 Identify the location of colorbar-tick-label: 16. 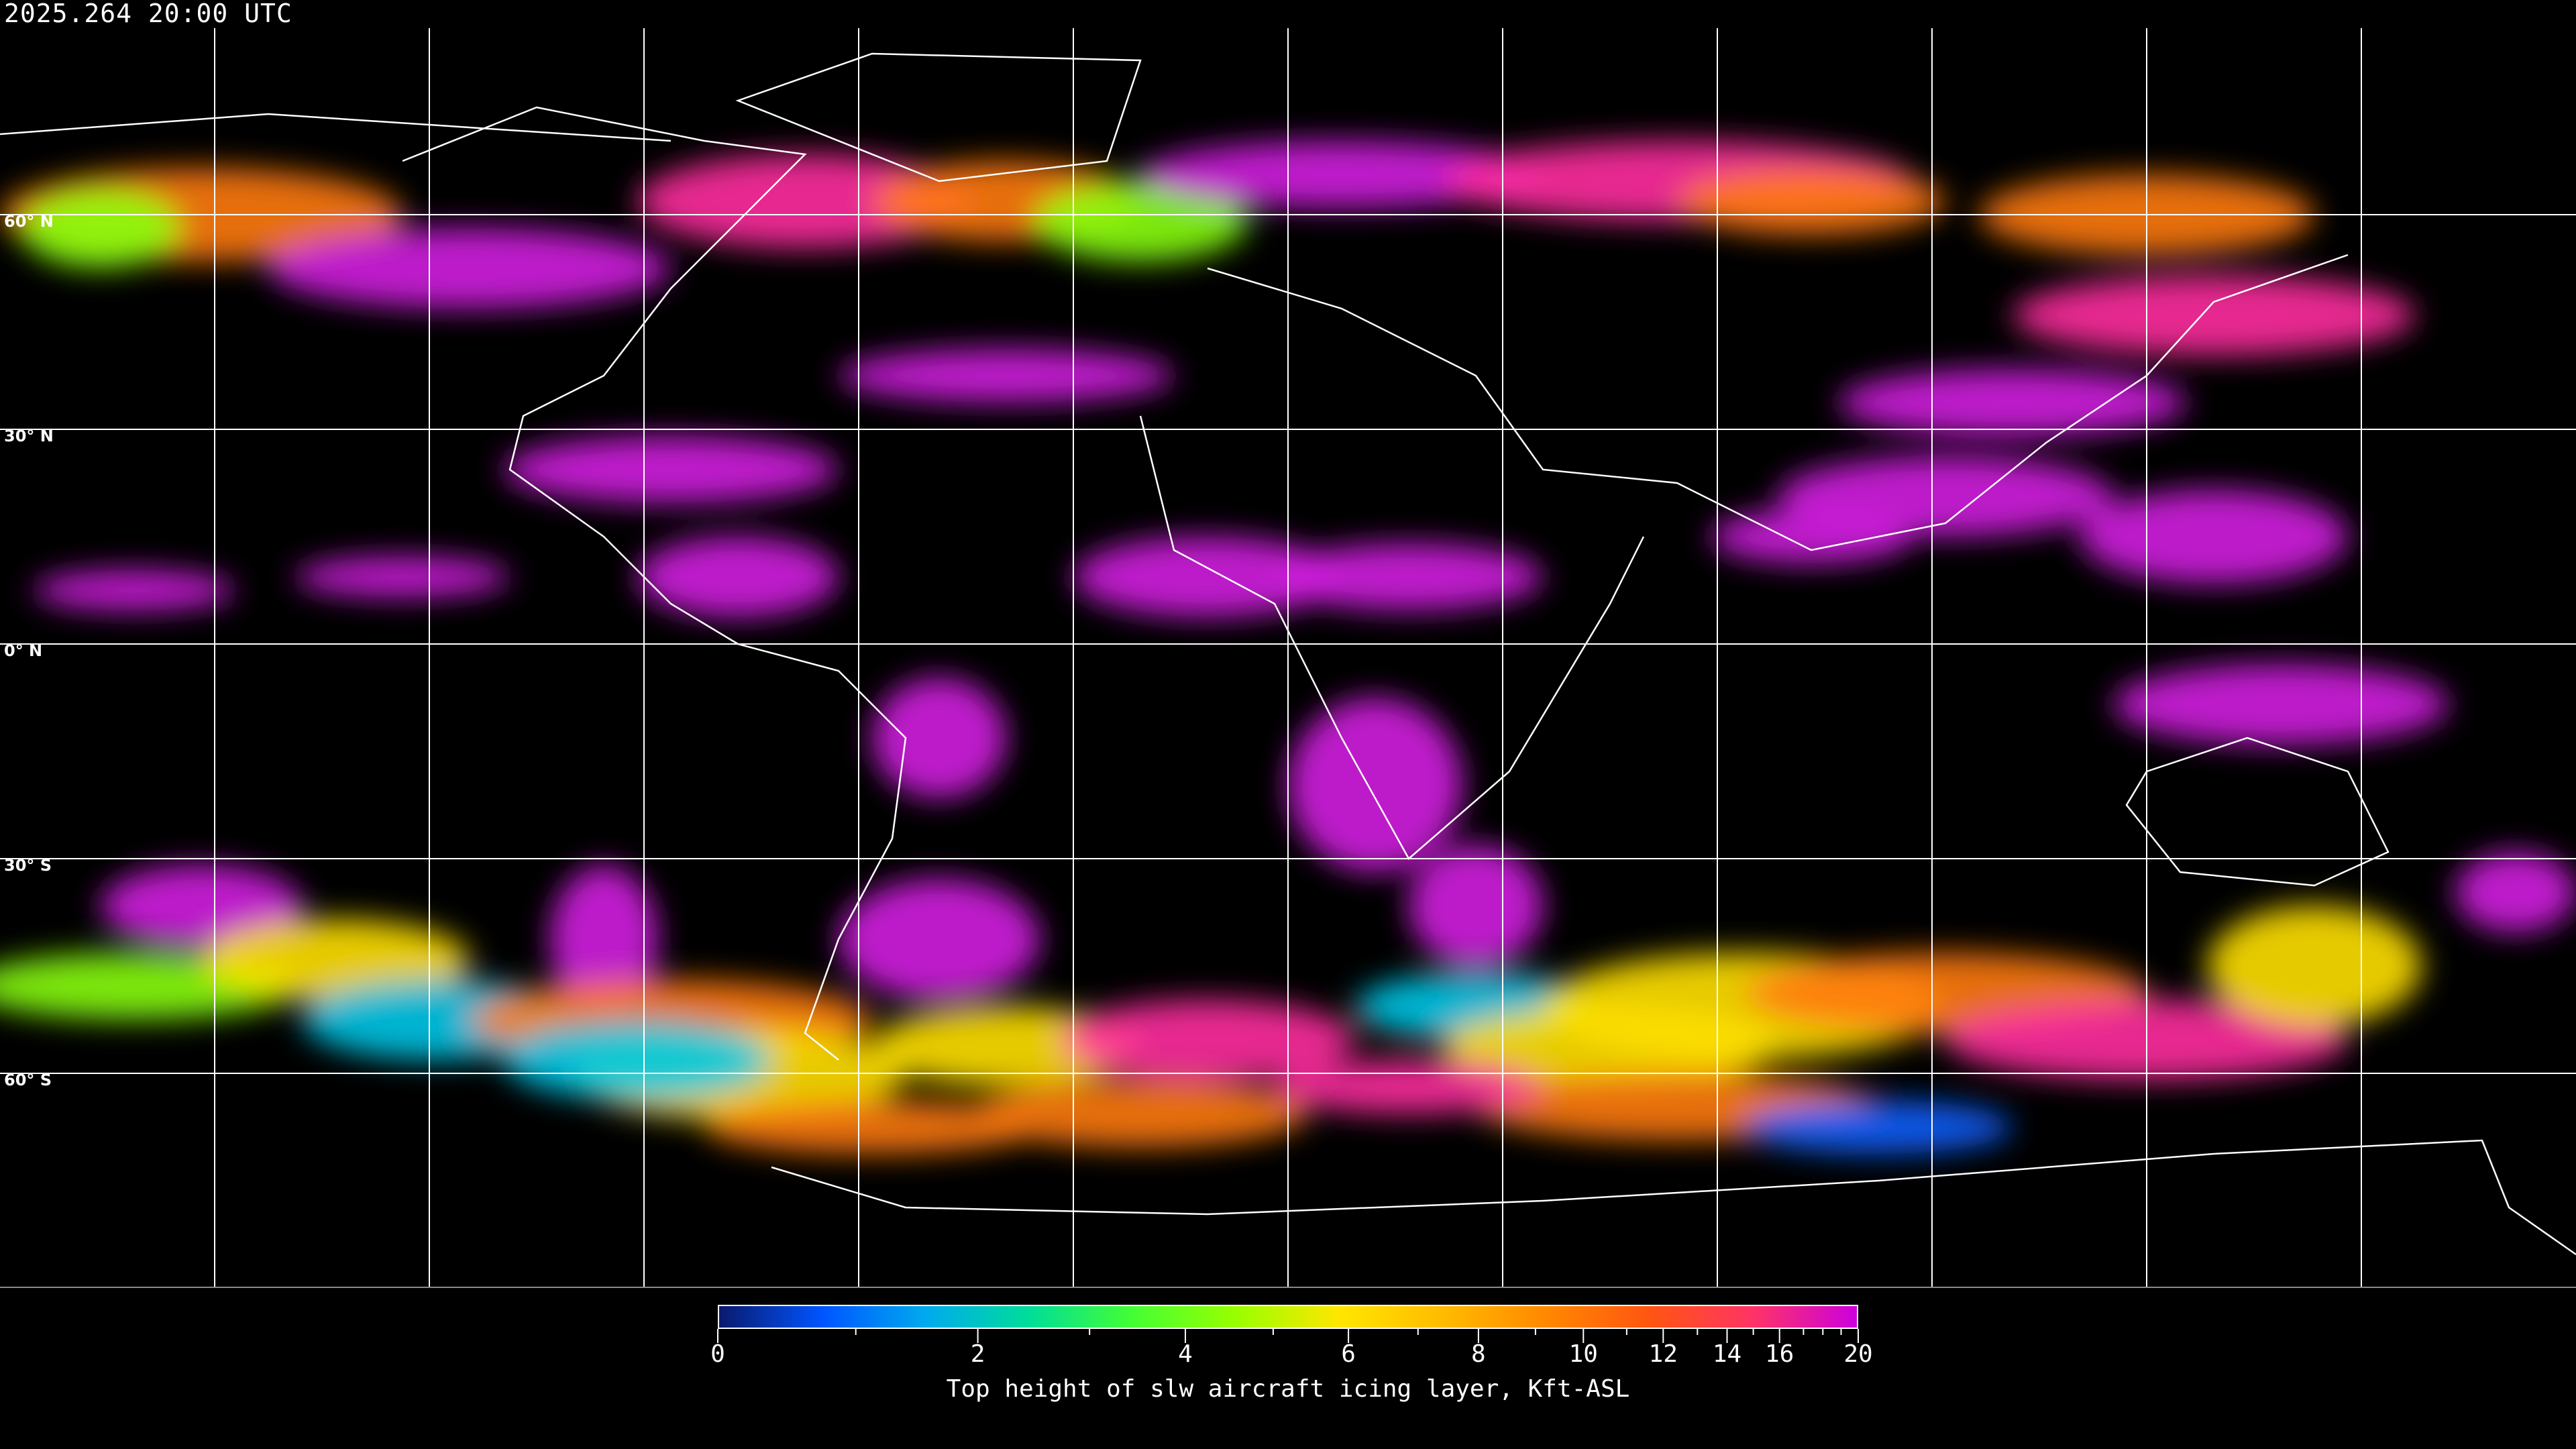
(1779, 1354).